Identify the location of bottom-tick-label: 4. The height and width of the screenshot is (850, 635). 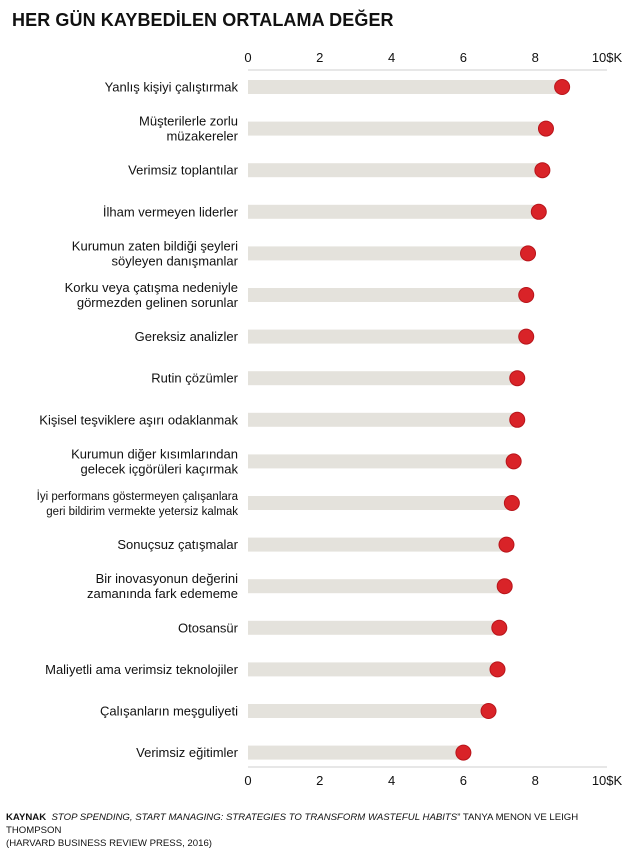
(391, 780).